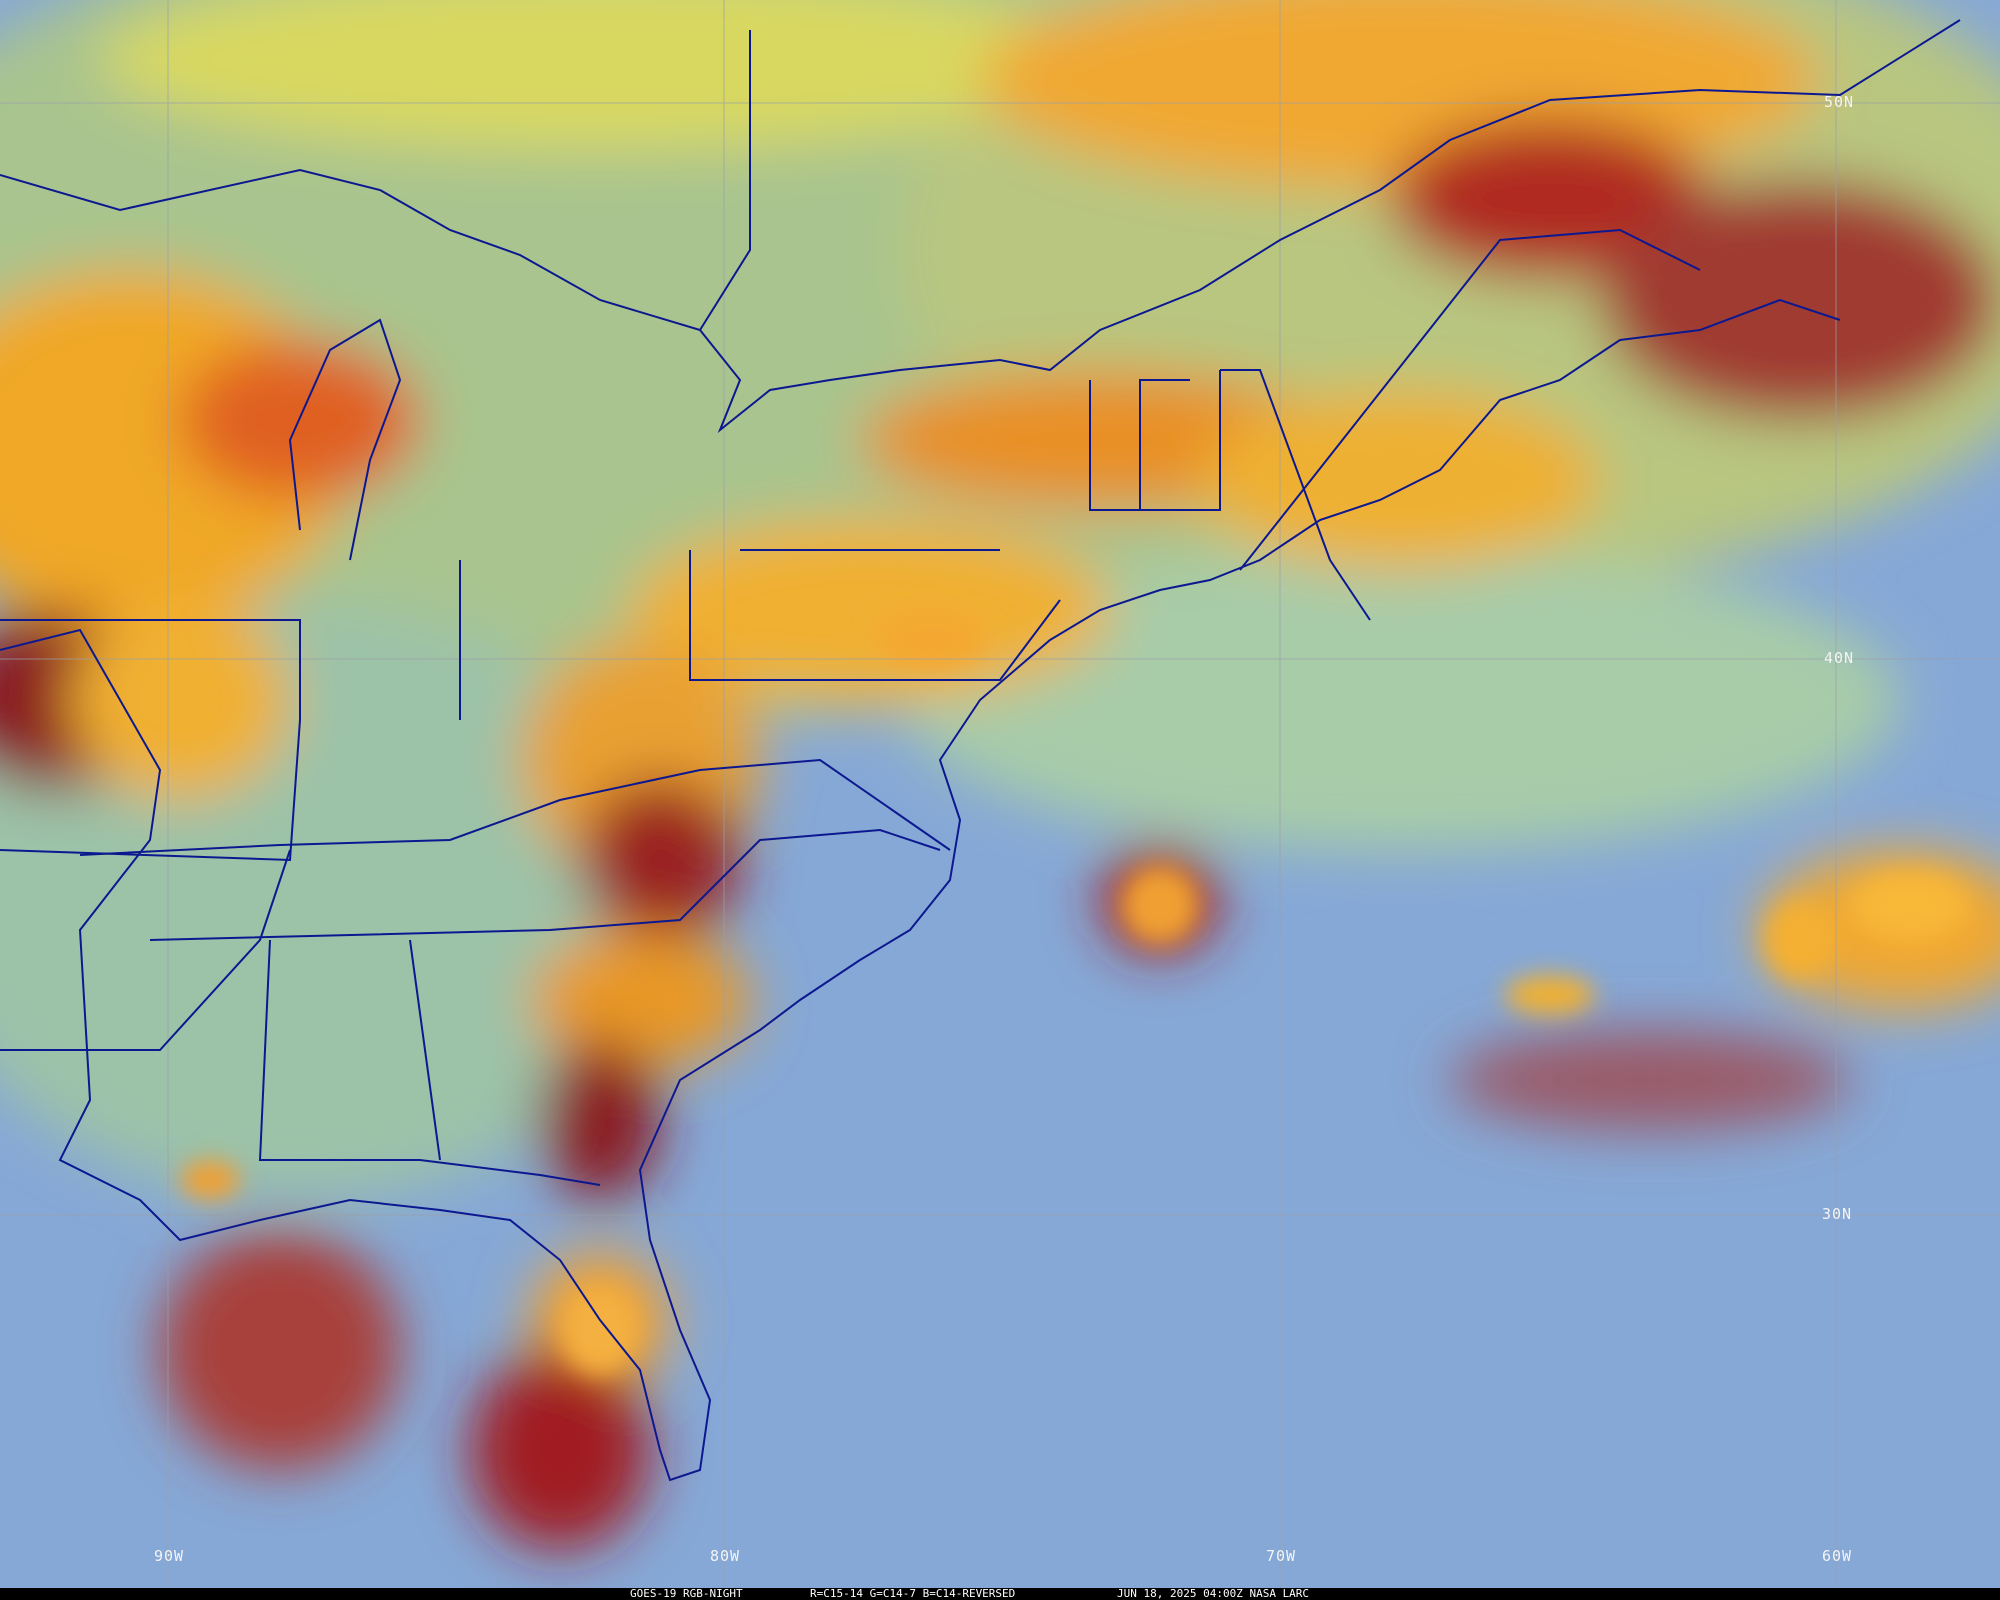  I want to click on caption-channels: R=C15-14 G=C14-7 B=C14-REVERSED, so click(913, 1593).